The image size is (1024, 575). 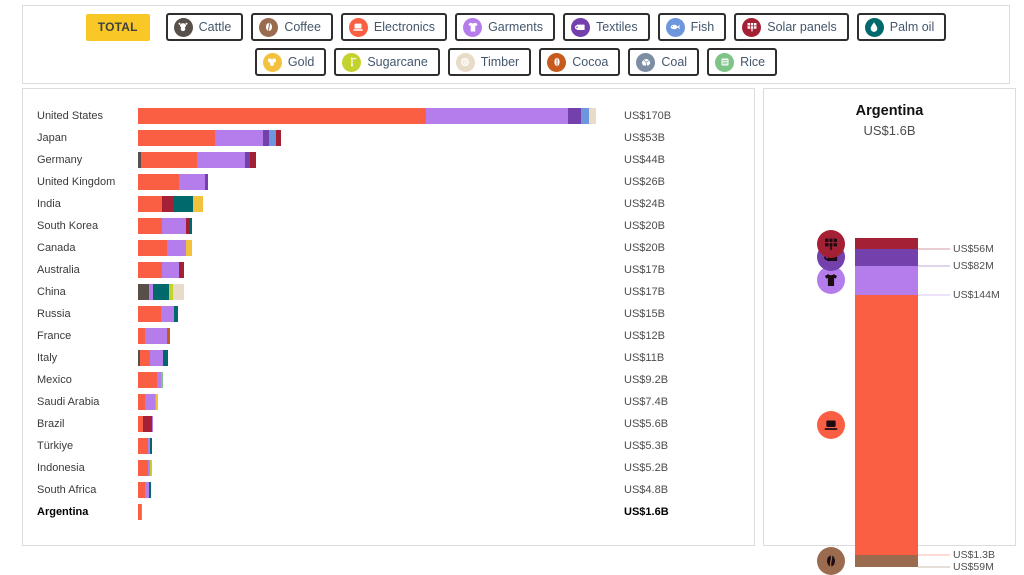 I want to click on filter-solar-panels-button: Solar panels, so click(x=791, y=27).